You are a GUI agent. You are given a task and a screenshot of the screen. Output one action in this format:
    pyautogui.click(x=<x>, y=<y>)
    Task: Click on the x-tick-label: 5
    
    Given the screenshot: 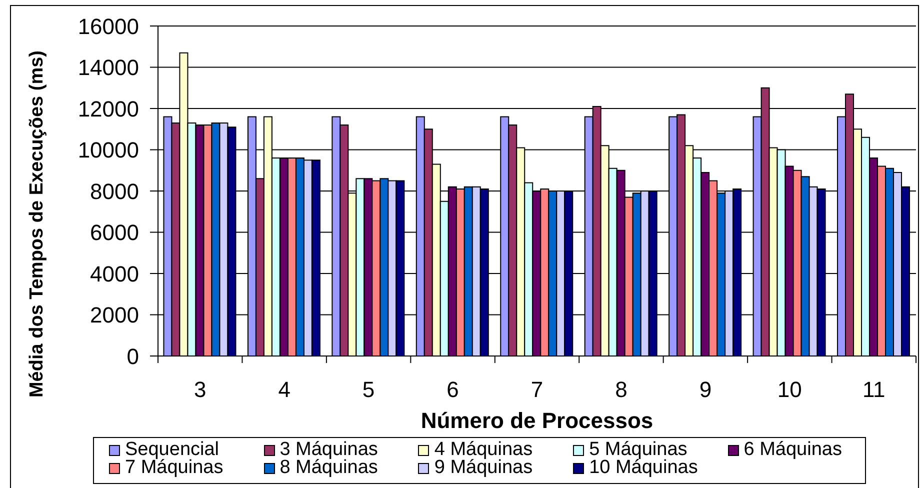 What is the action you would take?
    pyautogui.click(x=368, y=389)
    